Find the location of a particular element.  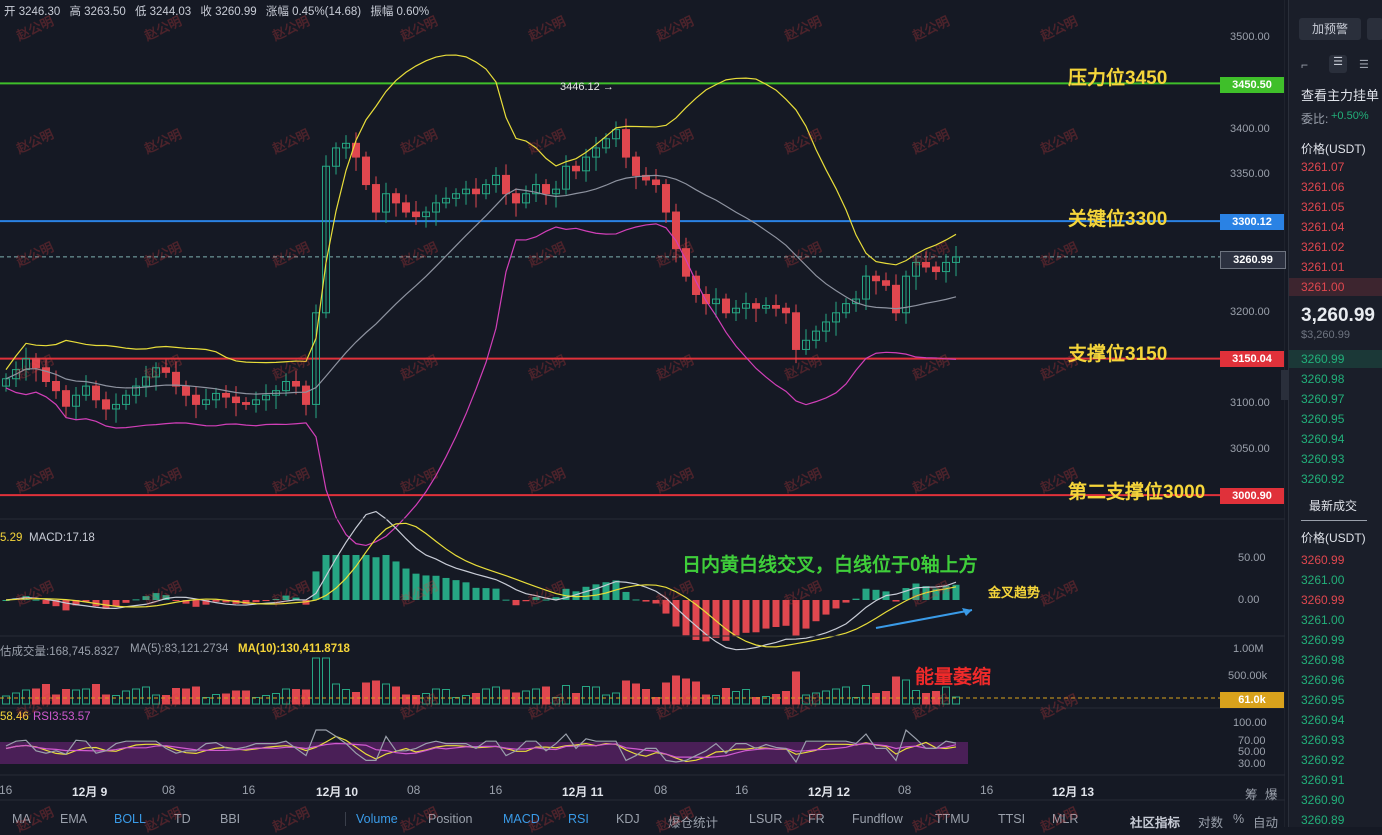

indicator-tab-boll: BOLL is located at coordinates (130, 819).